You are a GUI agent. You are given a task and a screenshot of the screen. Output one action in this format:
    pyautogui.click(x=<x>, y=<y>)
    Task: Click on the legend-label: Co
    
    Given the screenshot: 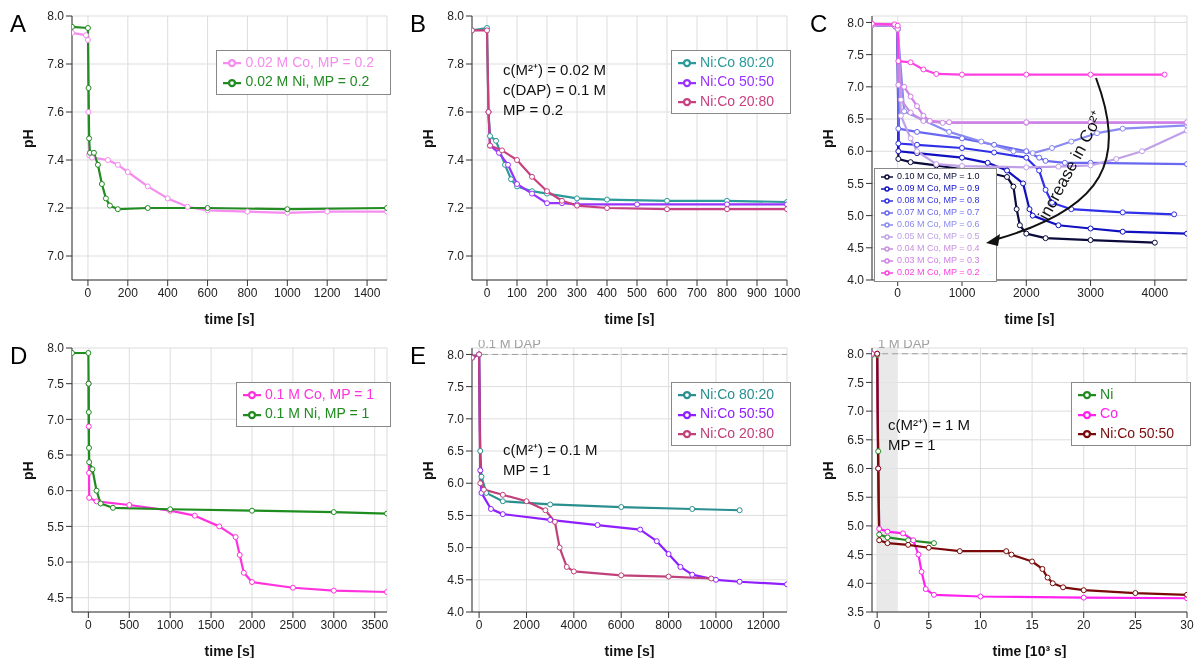 What is the action you would take?
    pyautogui.click(x=1109, y=413)
    